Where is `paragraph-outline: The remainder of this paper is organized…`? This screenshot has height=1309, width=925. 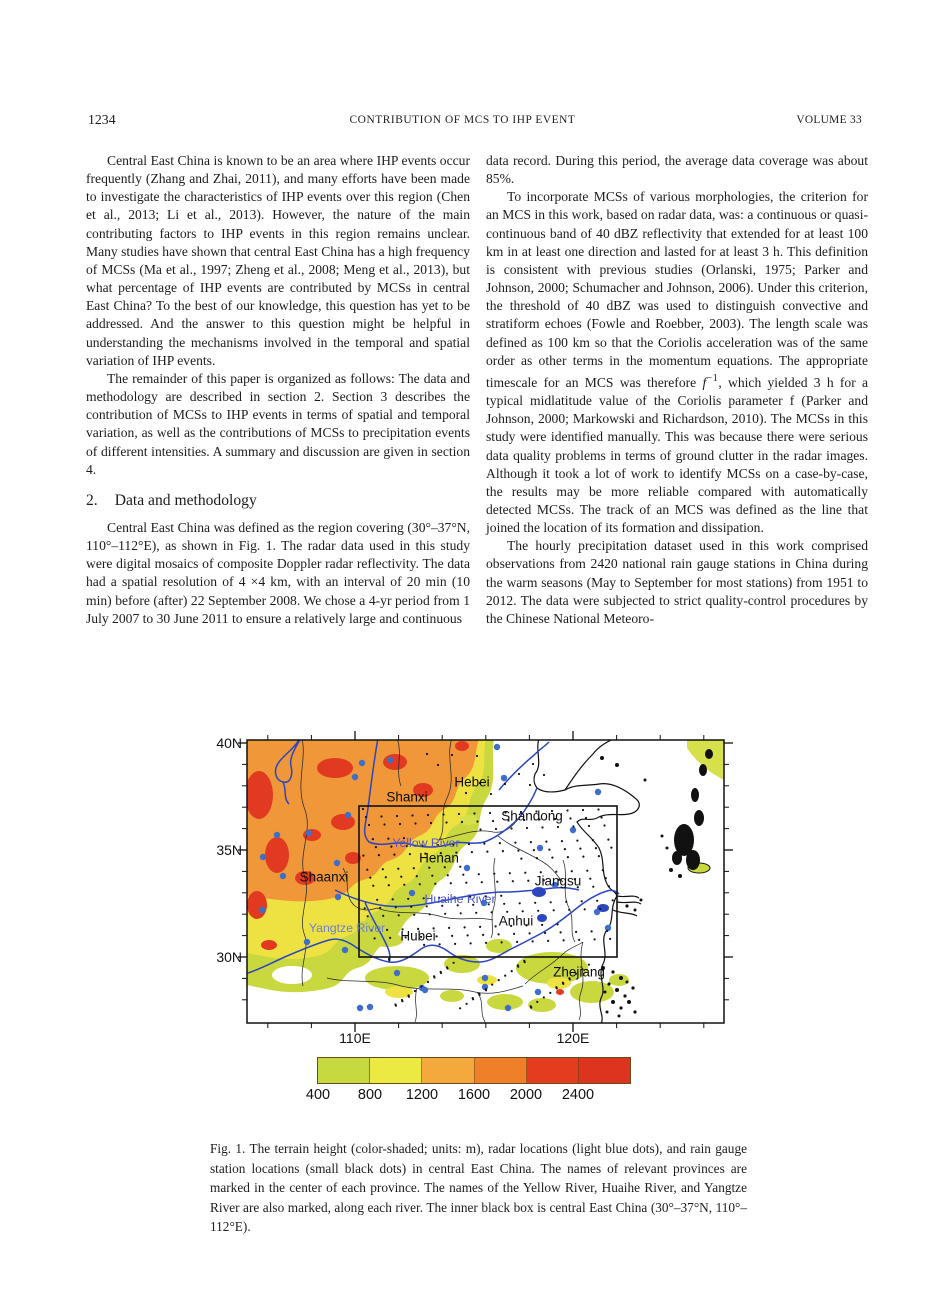 paragraph-outline: The remainder of this paper is organized… is located at coordinates (278, 423).